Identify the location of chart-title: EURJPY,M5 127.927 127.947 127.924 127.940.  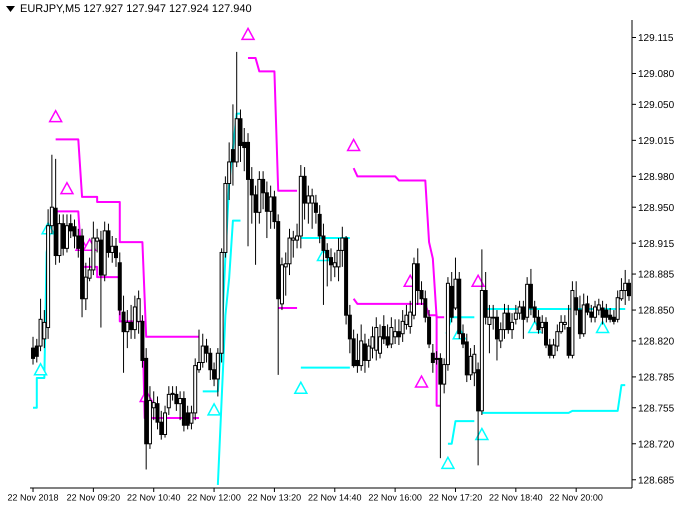
(136, 9).